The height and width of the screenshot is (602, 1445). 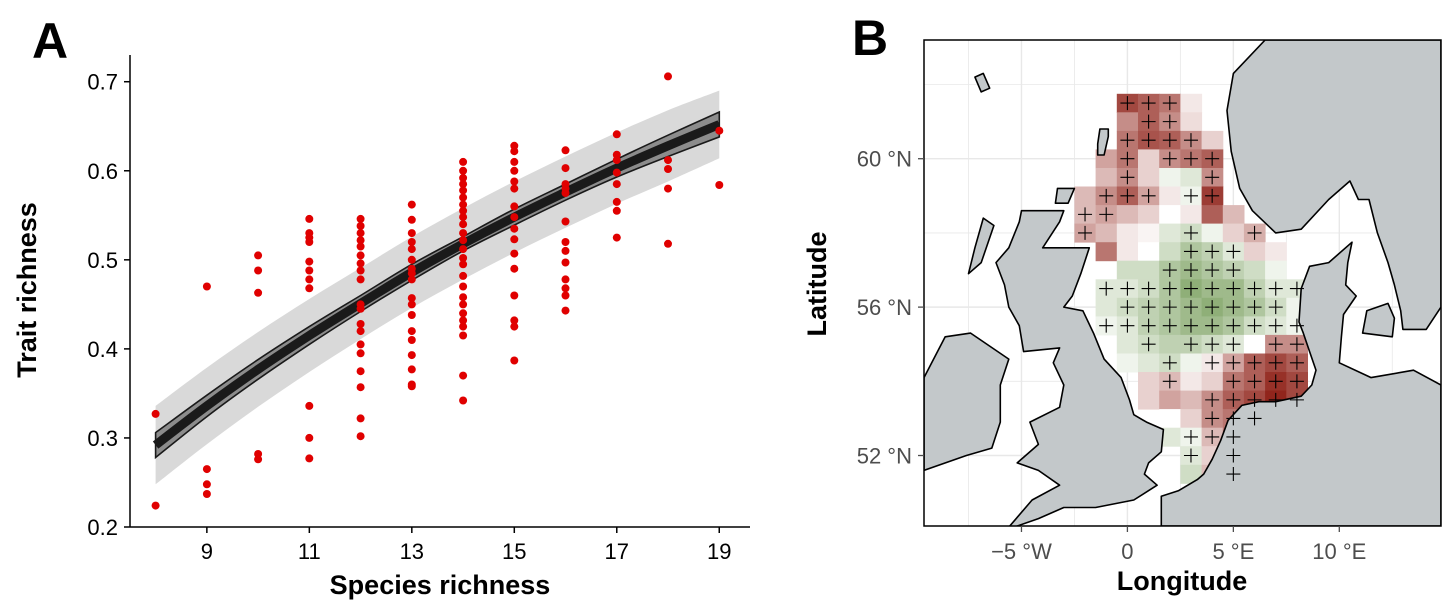 What do you see at coordinates (1333, 185) in the screenshot?
I see `land-norway` at bounding box center [1333, 185].